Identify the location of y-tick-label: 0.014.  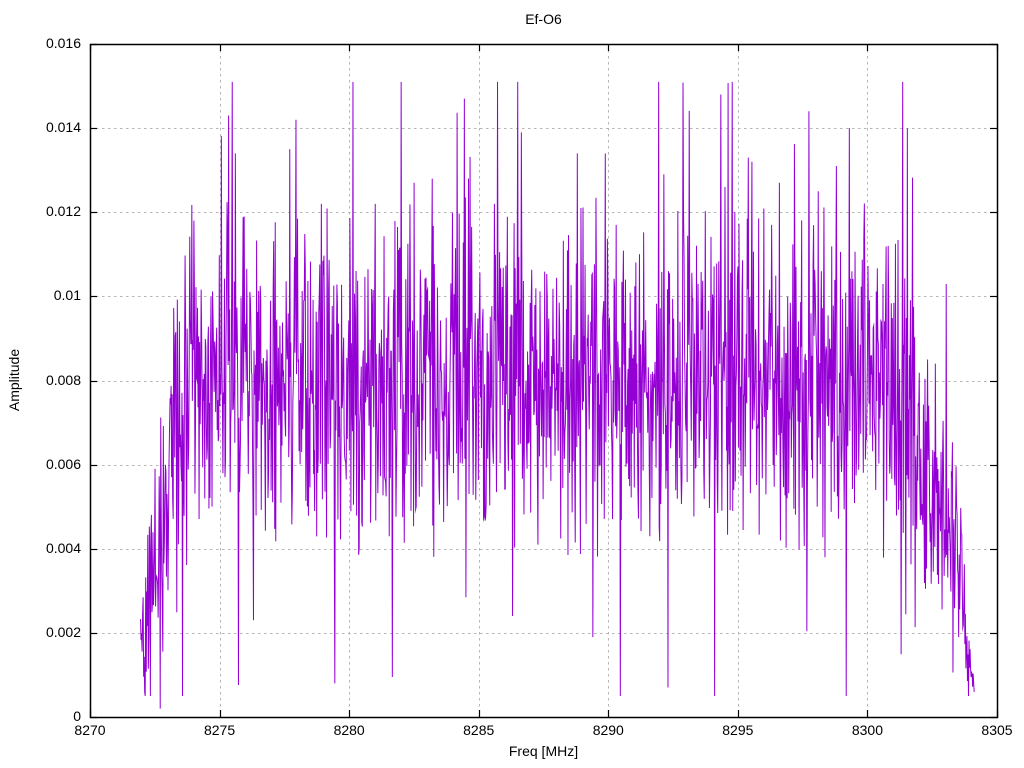
(63, 127).